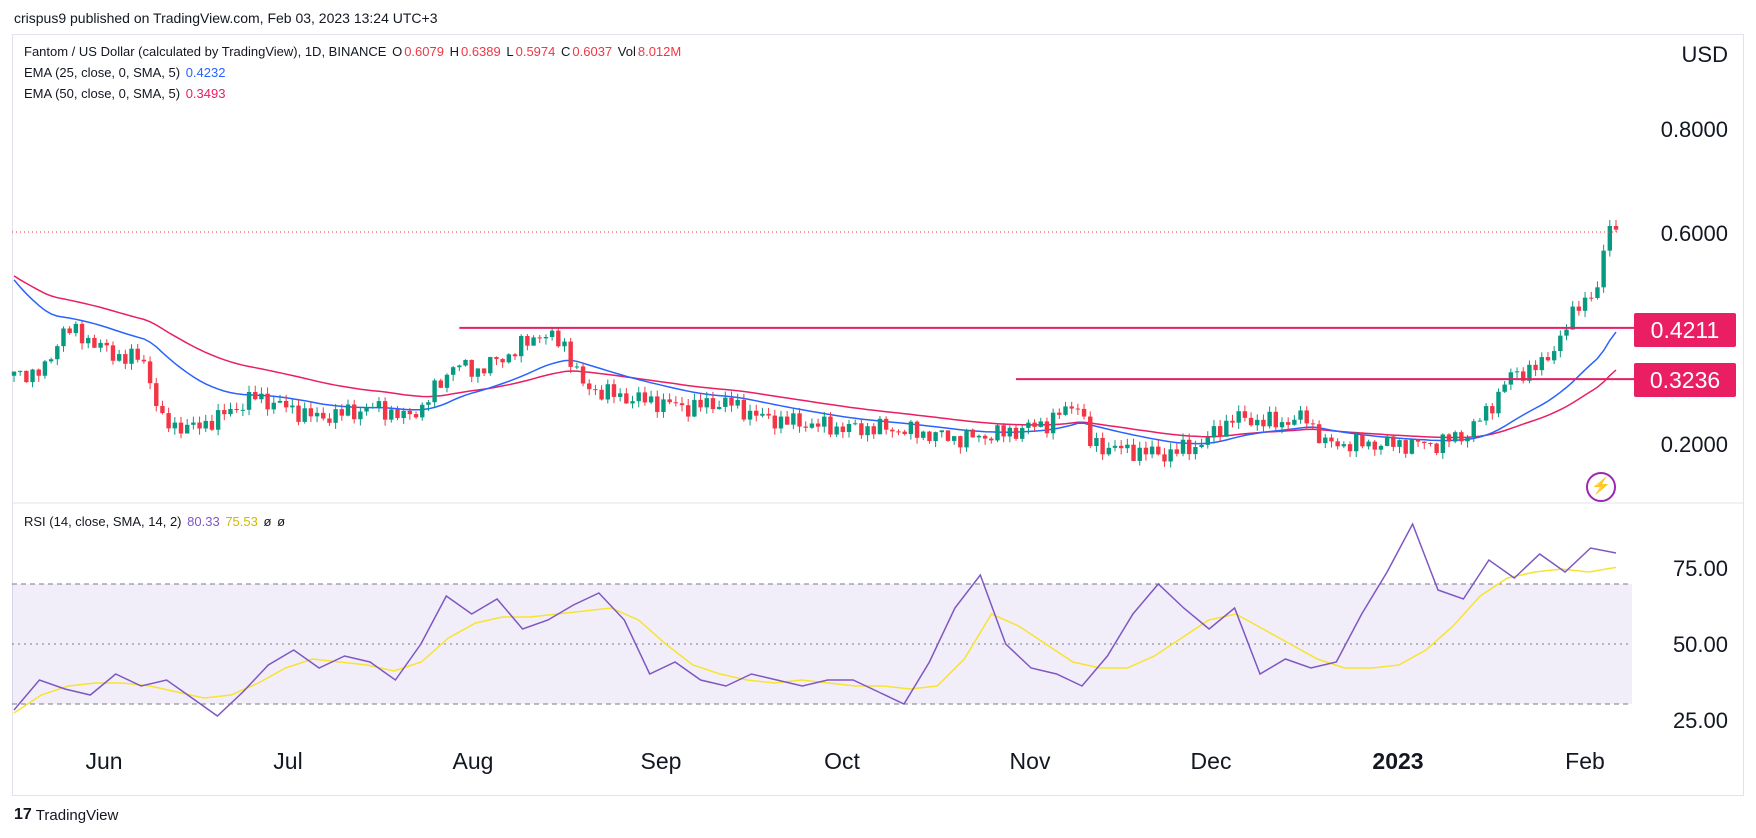  Describe the element at coordinates (1694, 233) in the screenshot. I see `price-tick-1: 0.6000` at that location.